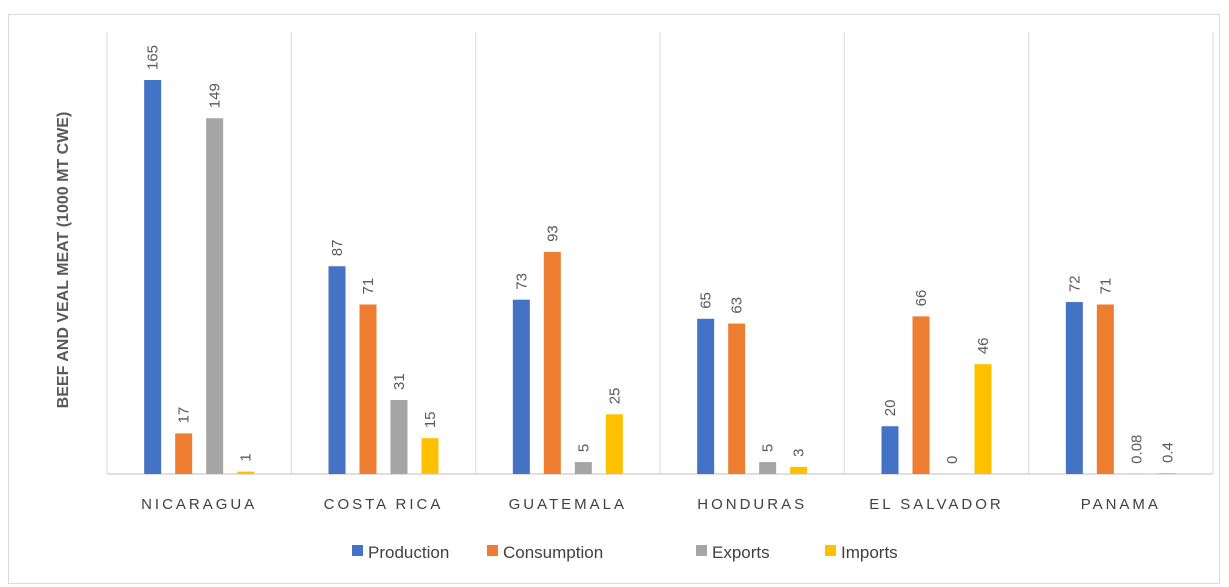 This screenshot has height=587, width=1229. What do you see at coordinates (368, 389) in the screenshot?
I see `bar-consumption-costa-rica` at bounding box center [368, 389].